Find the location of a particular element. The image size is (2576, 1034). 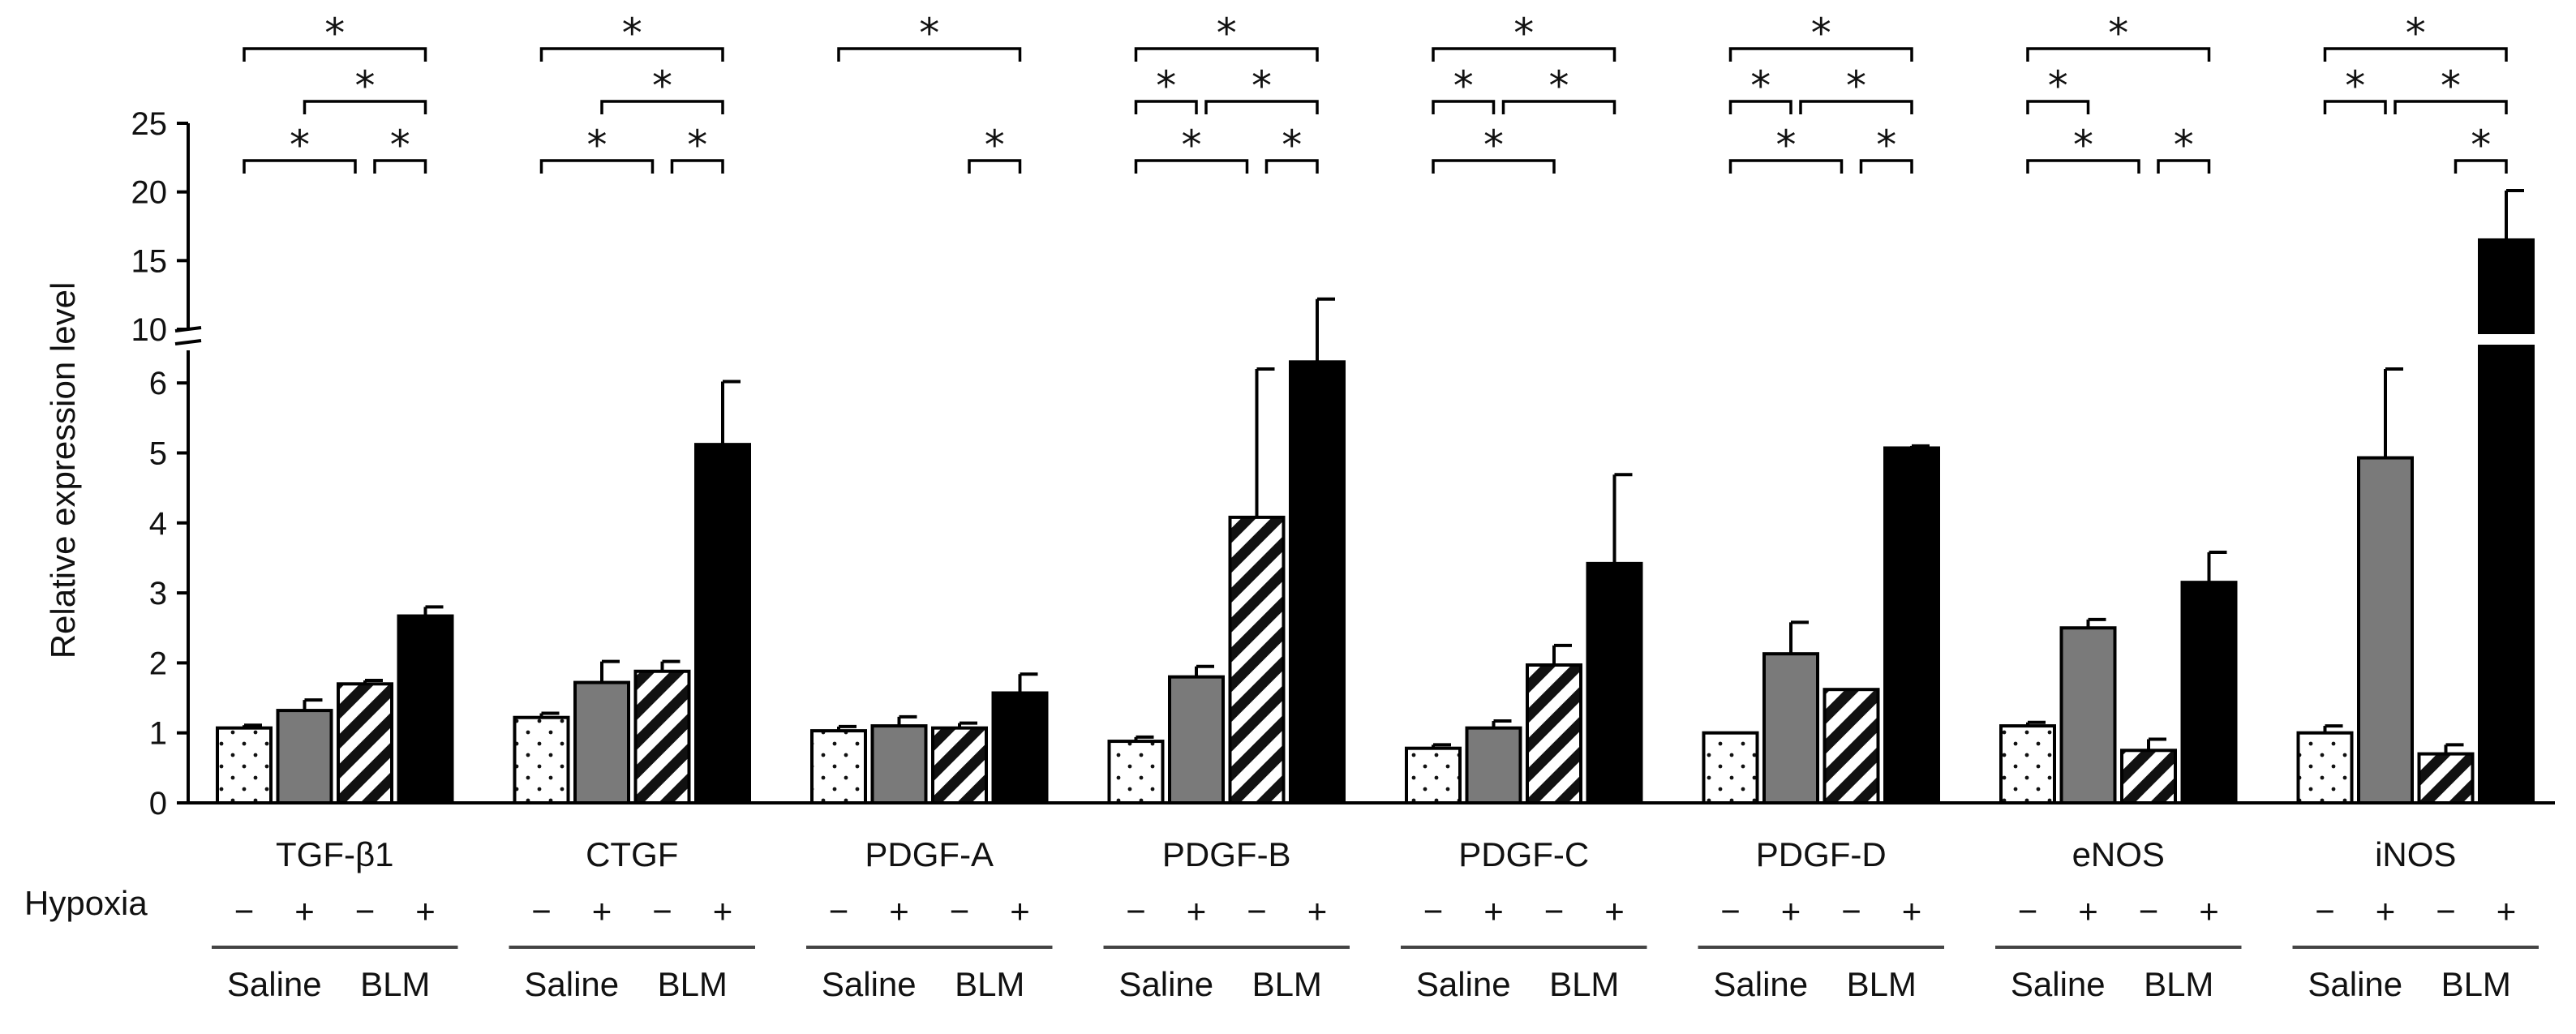

y-tick-label: 4 is located at coordinates (158, 524).